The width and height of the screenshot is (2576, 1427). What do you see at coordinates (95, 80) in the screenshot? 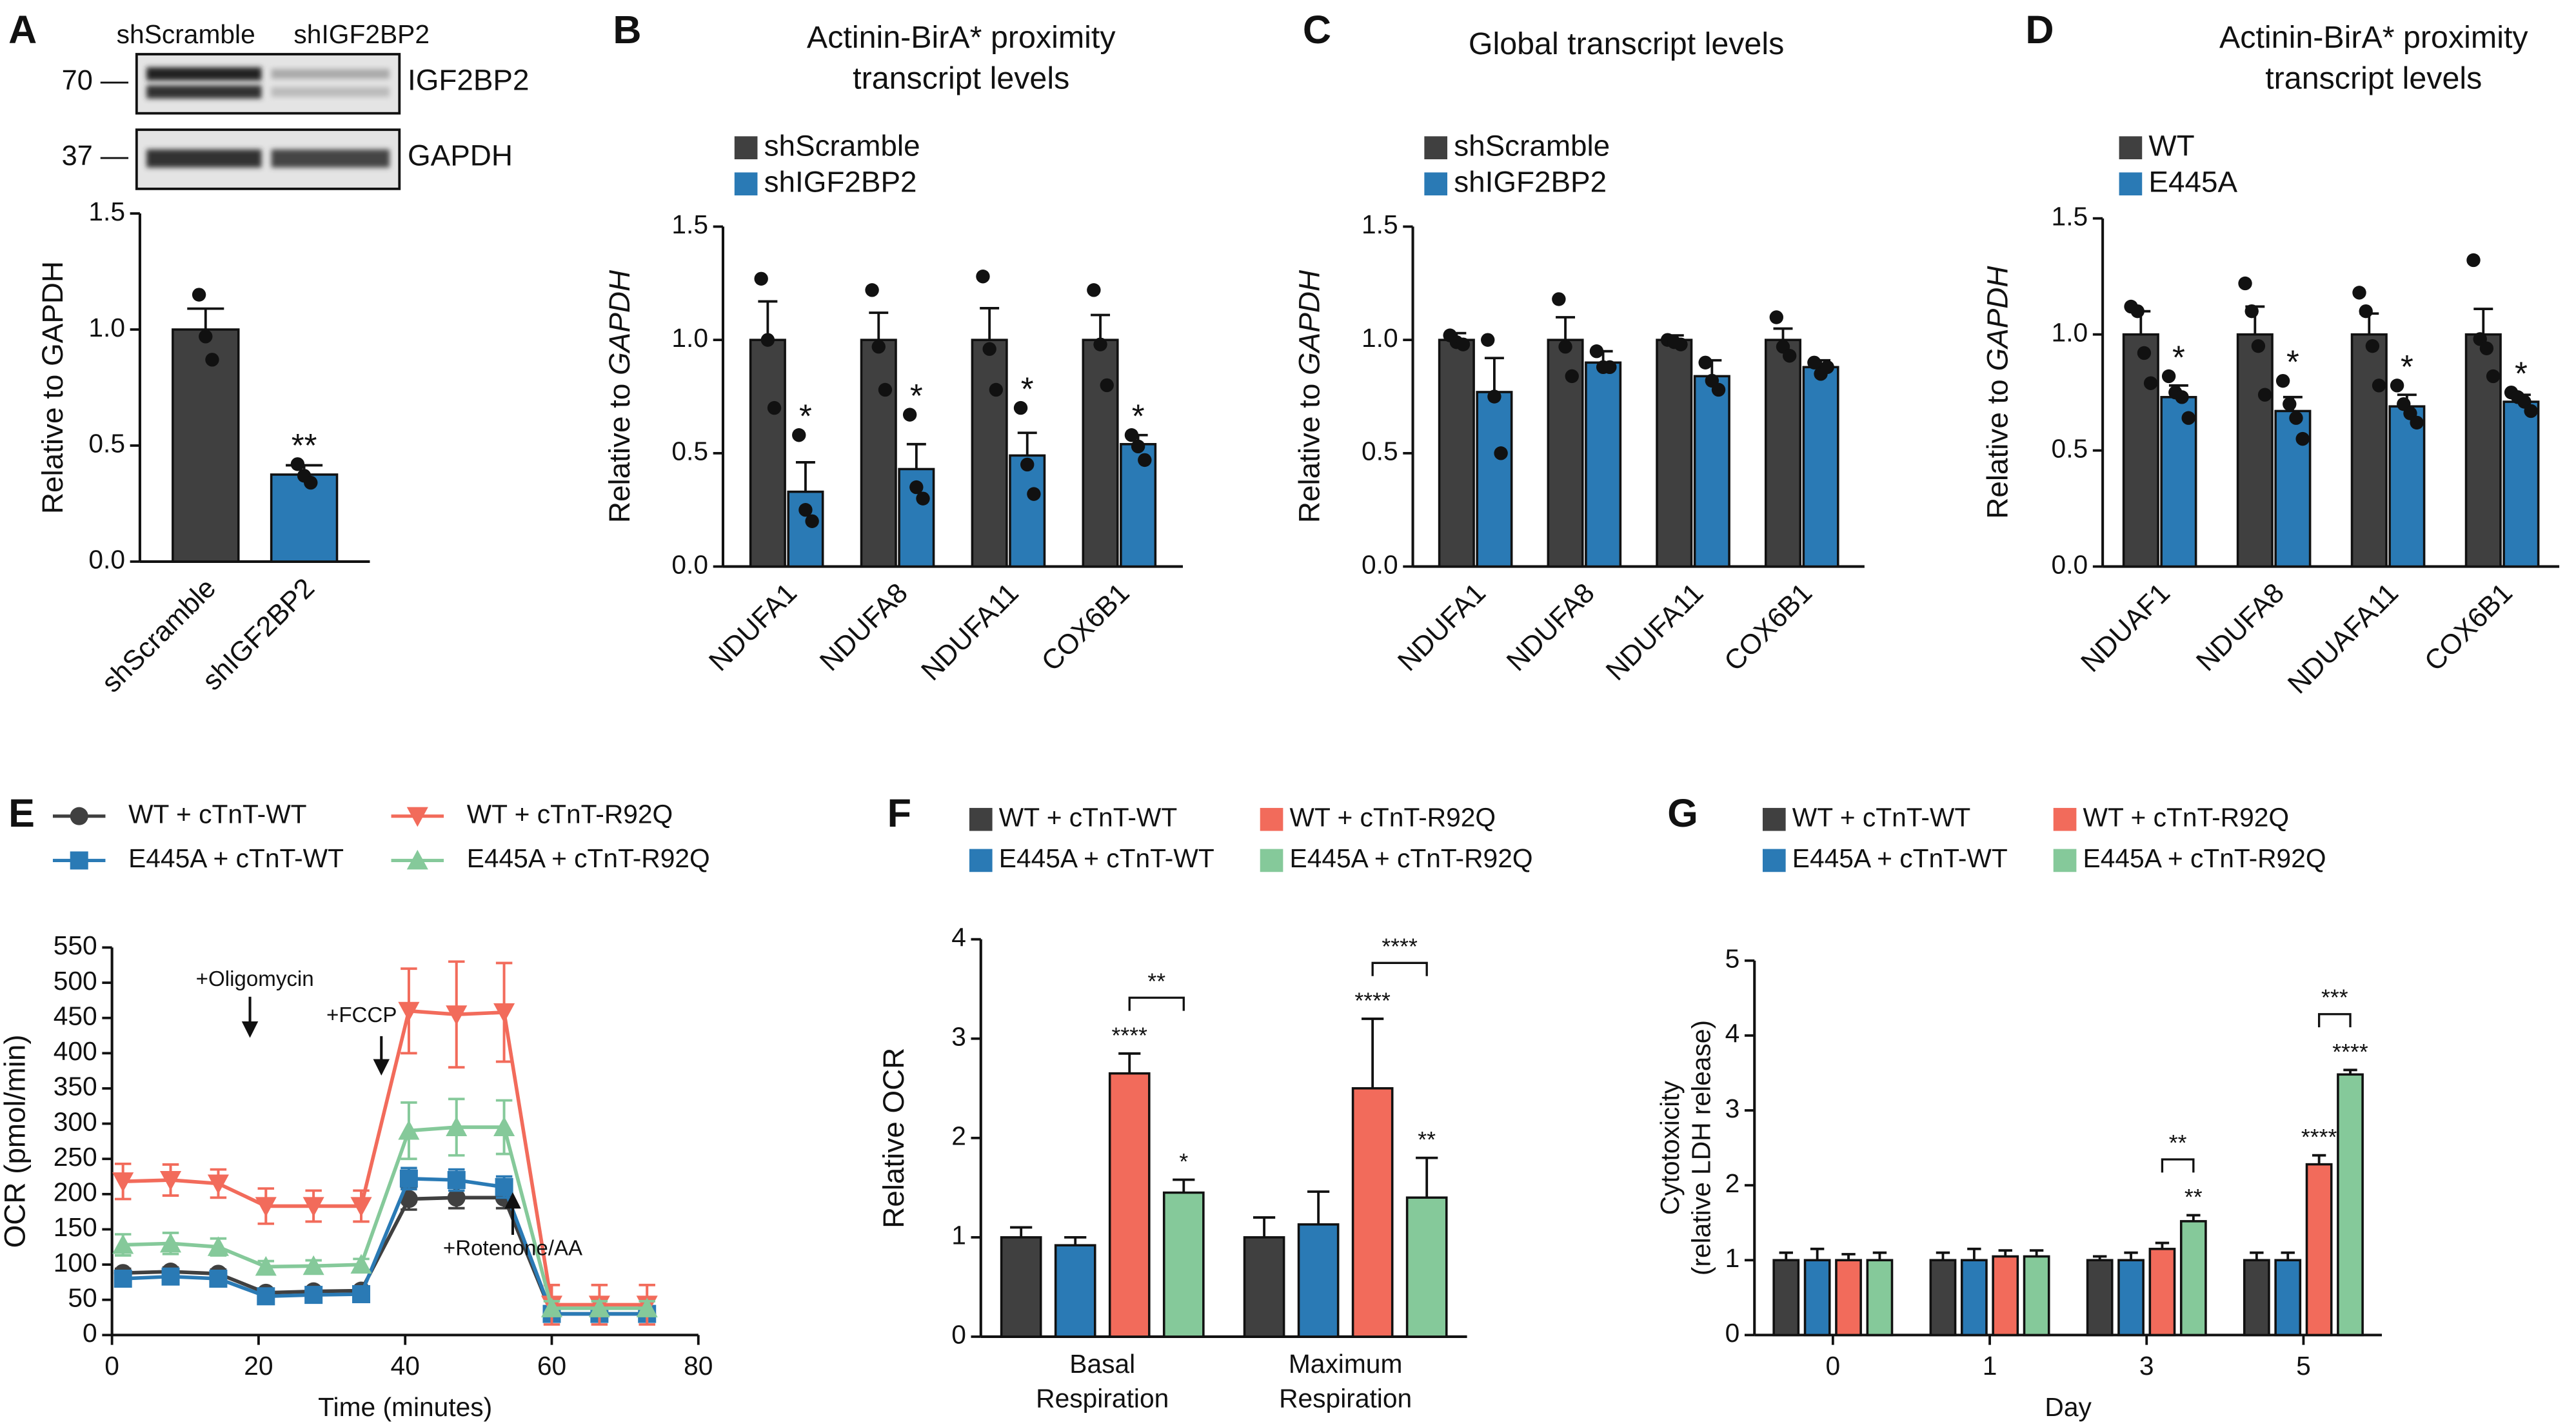
I see `mw-marker: 70 —` at bounding box center [95, 80].